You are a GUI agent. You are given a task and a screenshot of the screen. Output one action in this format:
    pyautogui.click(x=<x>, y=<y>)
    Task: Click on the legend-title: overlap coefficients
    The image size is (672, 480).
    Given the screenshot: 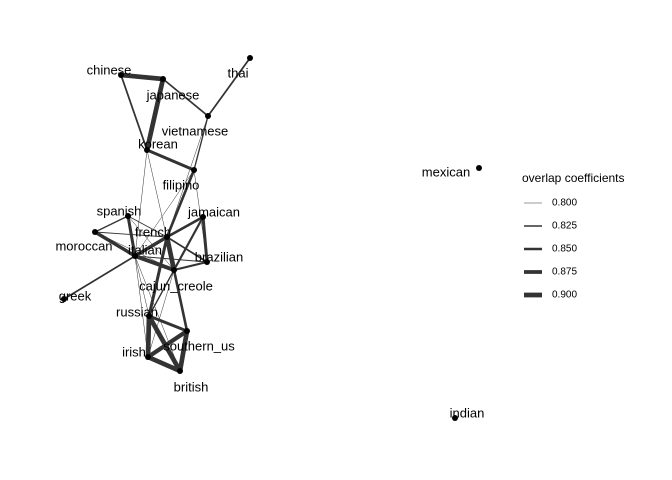 What is the action you would take?
    pyautogui.click(x=573, y=178)
    